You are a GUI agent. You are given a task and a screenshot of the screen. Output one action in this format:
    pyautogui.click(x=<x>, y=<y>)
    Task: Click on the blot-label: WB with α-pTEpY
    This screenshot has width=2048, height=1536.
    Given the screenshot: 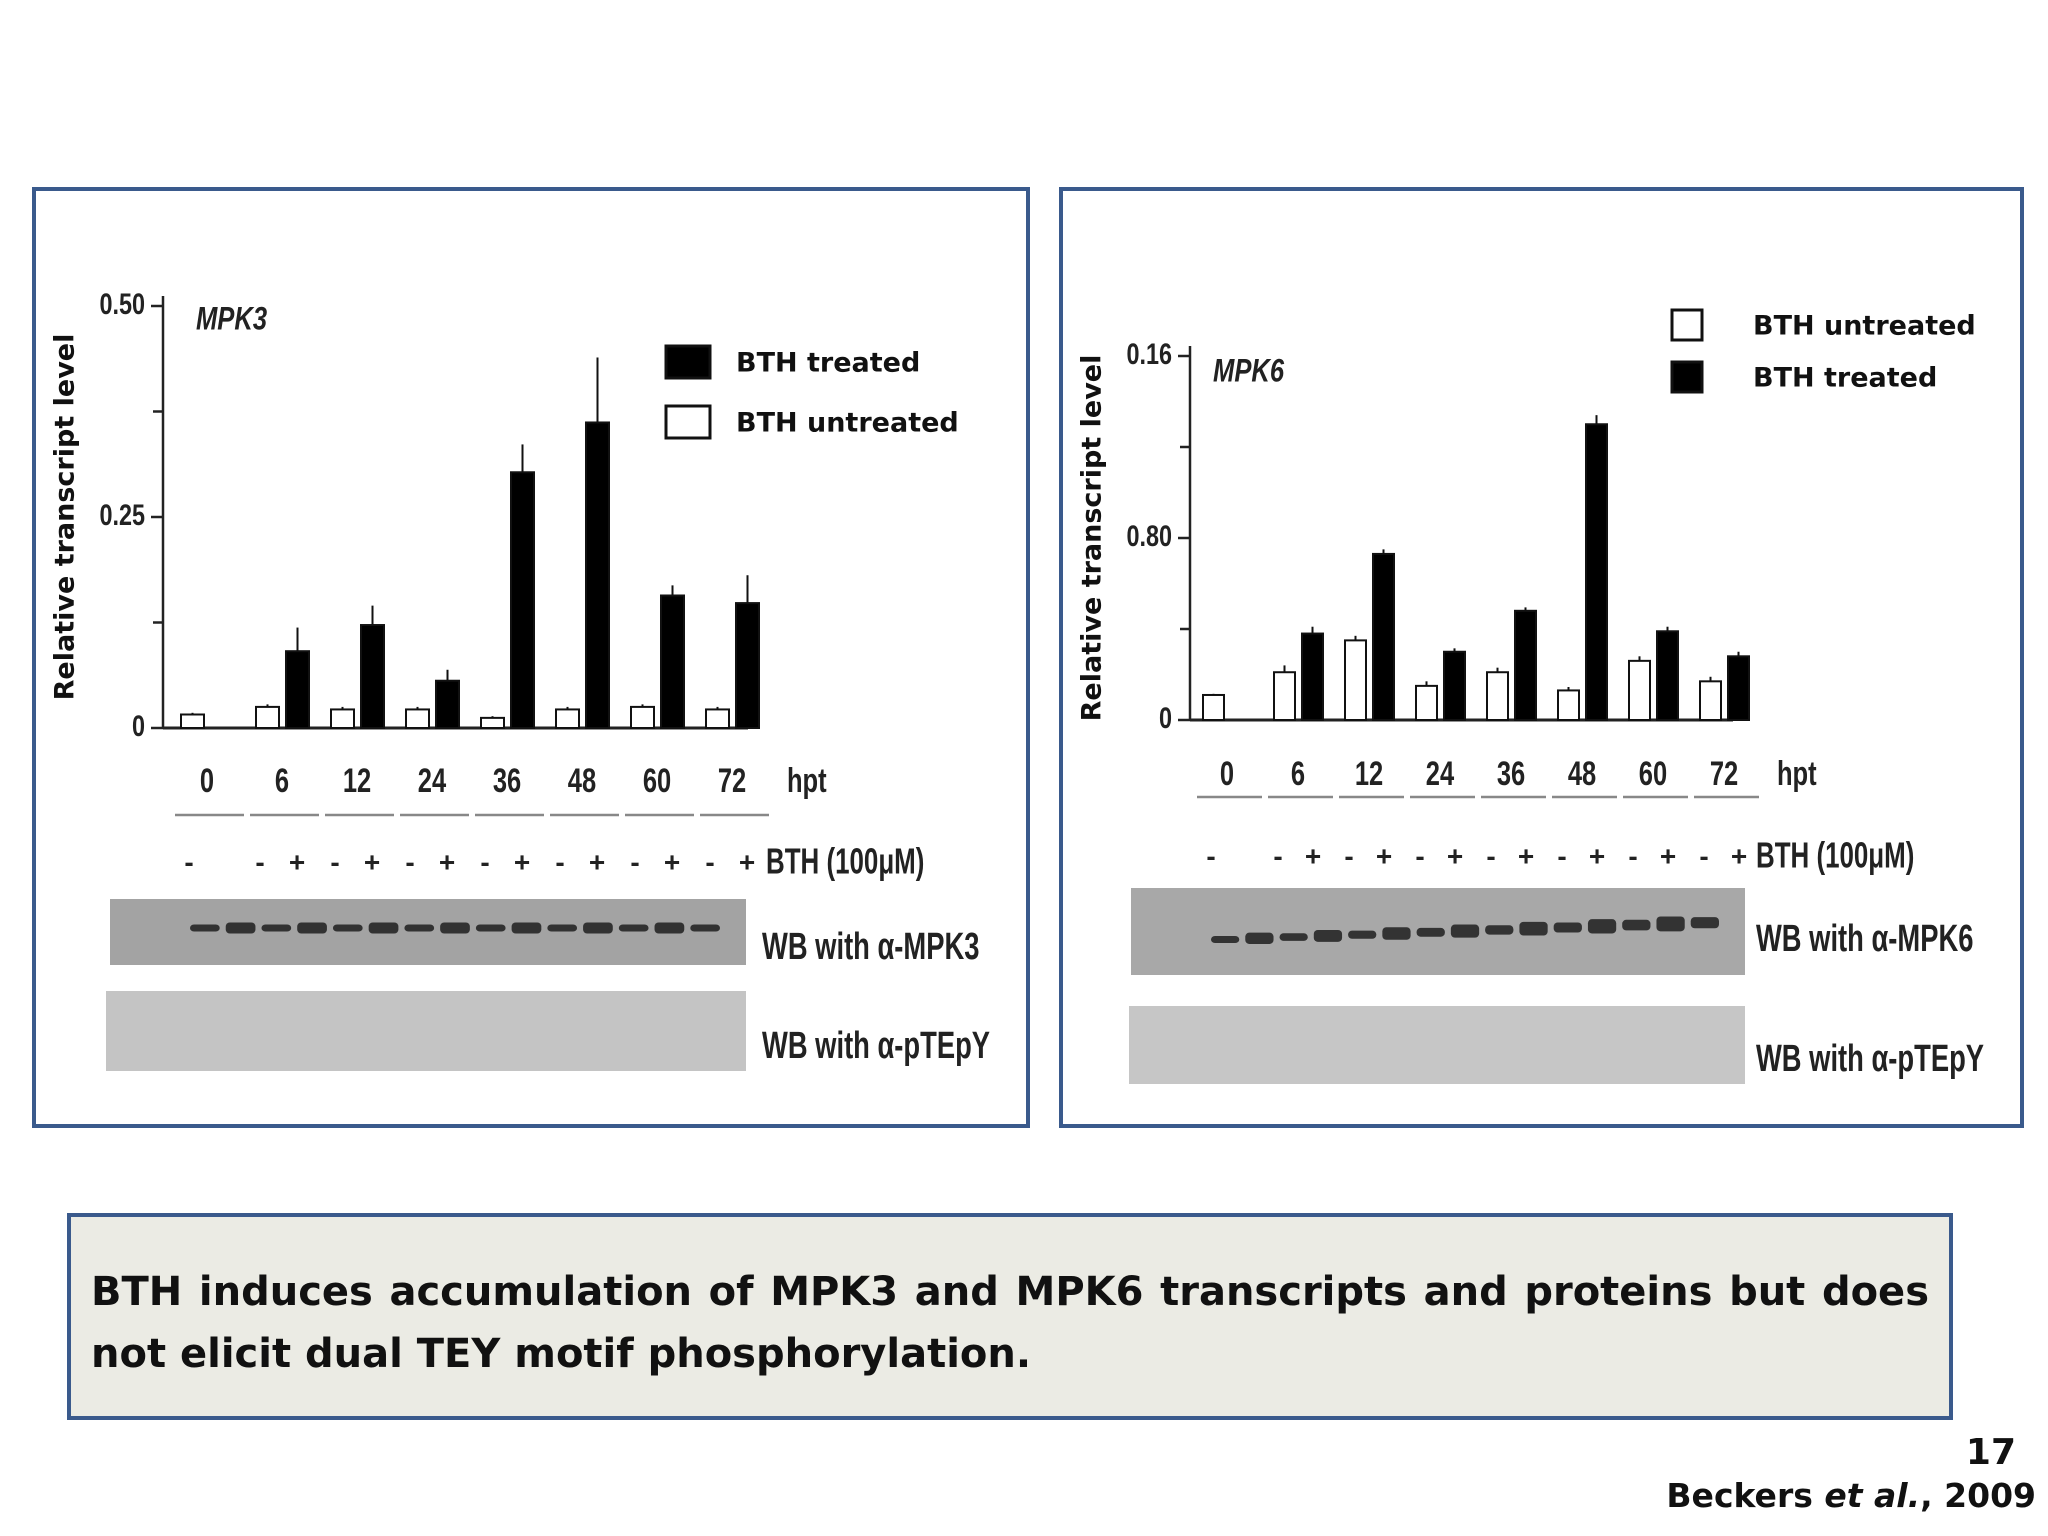 What is the action you would take?
    pyautogui.click(x=876, y=1046)
    